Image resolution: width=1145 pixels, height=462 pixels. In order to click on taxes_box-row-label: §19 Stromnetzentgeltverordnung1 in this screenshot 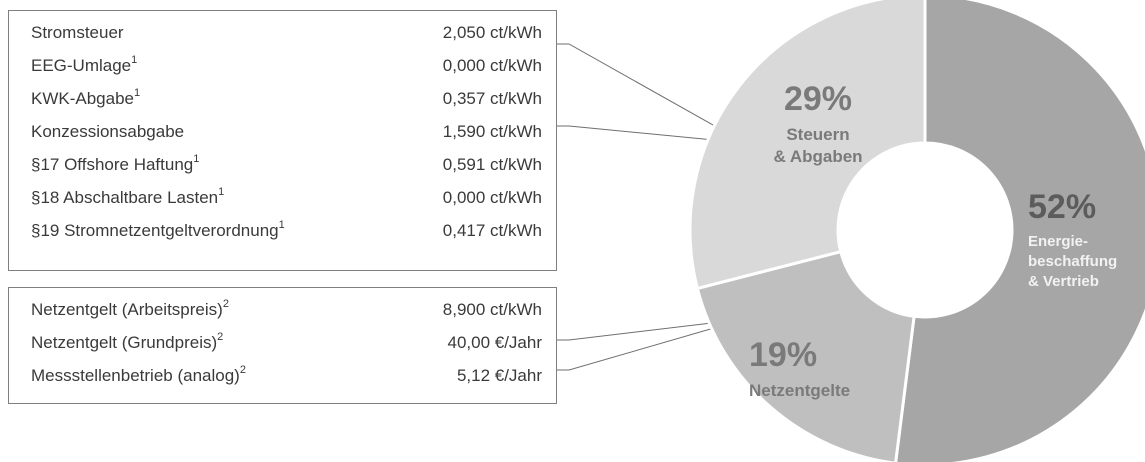, I will do `click(158, 231)`.